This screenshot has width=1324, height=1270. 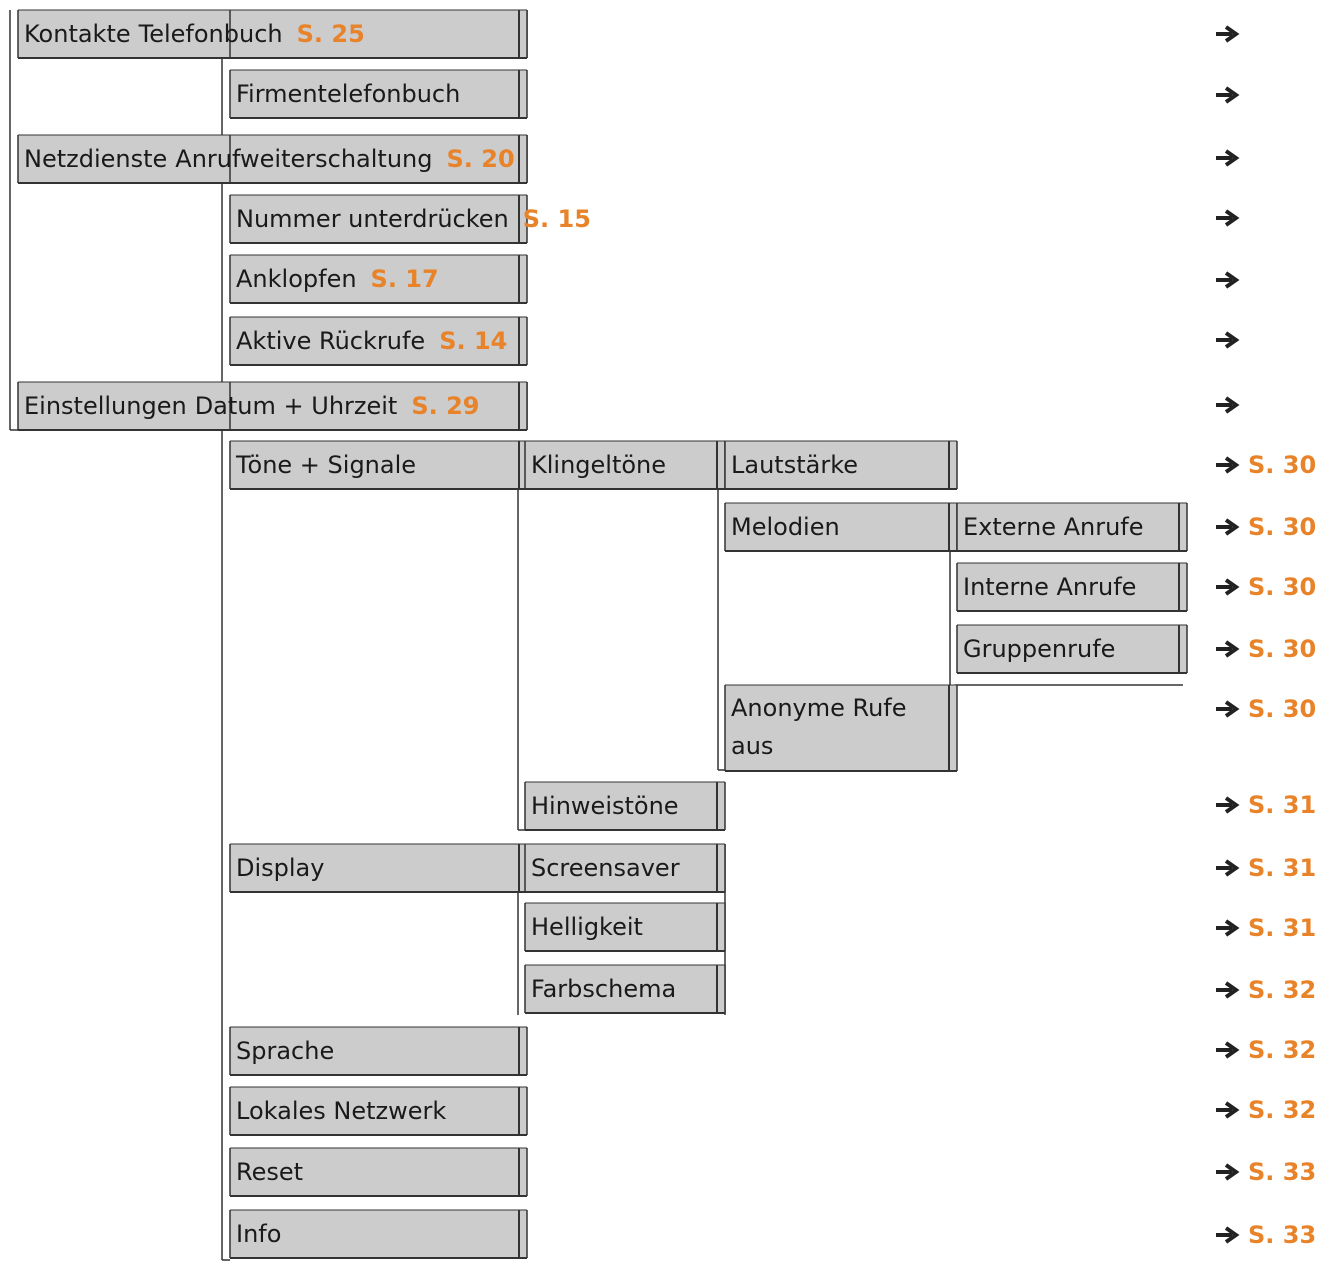 What do you see at coordinates (605, 868) in the screenshot?
I see `menu-label: Screensaver` at bounding box center [605, 868].